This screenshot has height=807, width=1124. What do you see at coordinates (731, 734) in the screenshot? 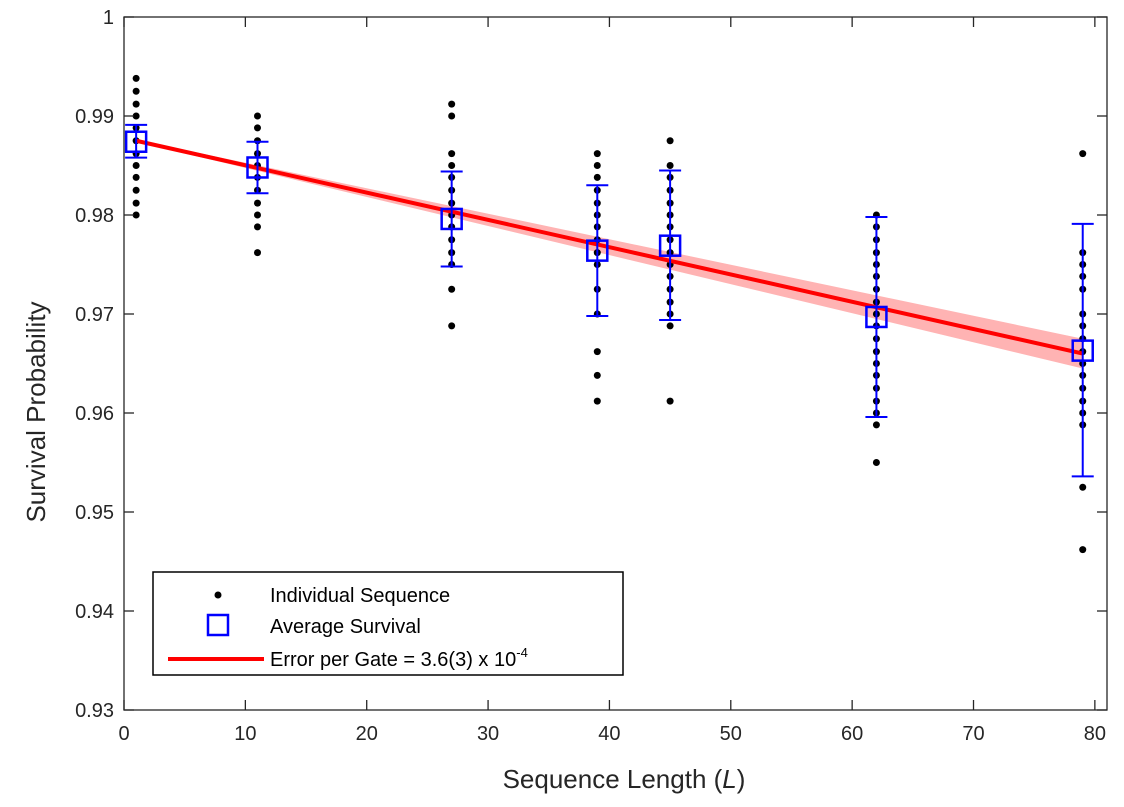
I see `x-tick-label: 50` at bounding box center [731, 734].